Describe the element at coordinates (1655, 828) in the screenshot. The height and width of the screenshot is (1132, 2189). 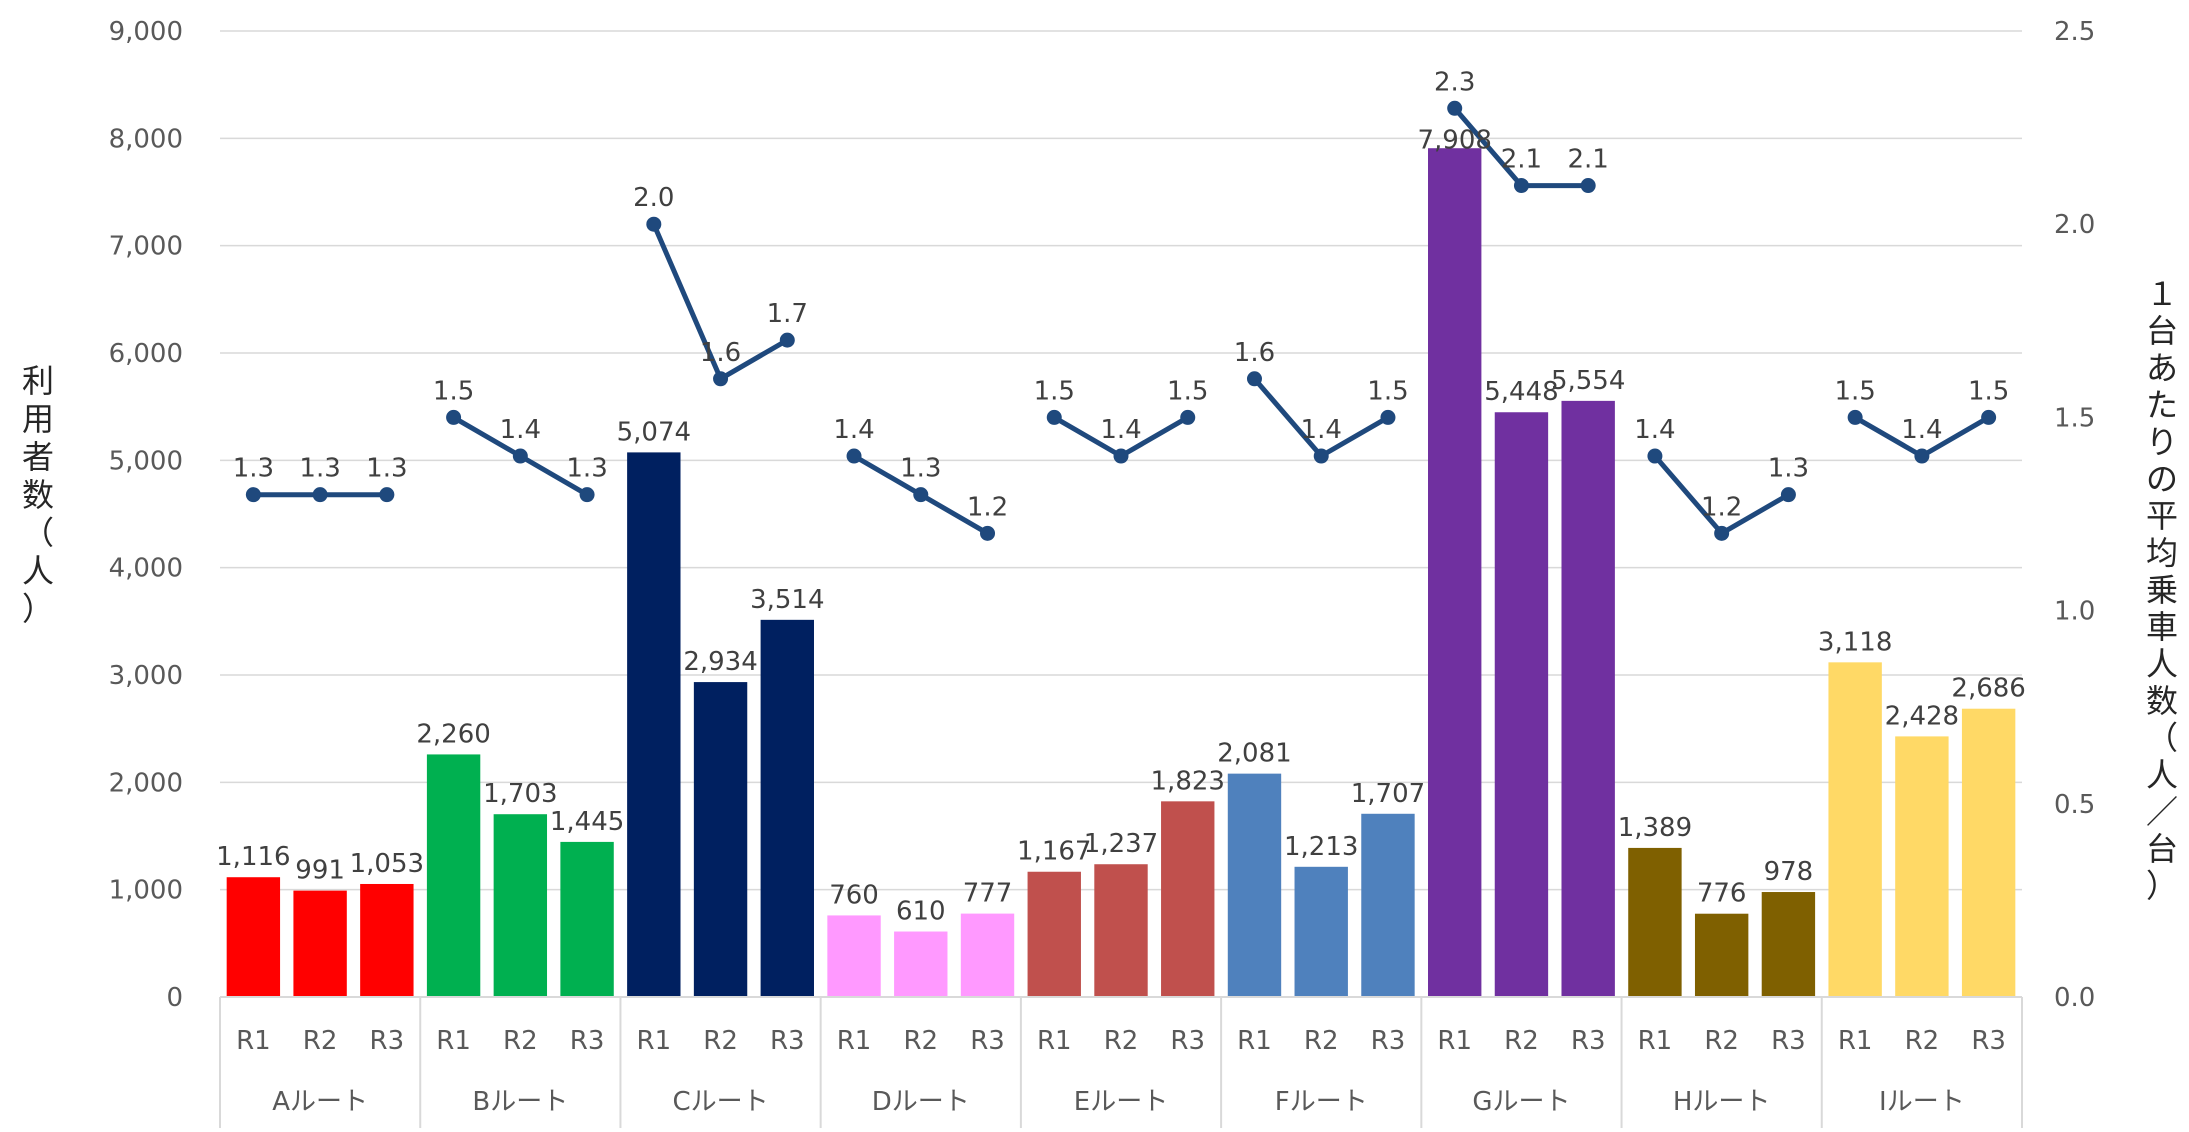
I see `bar-data-label: 1,389` at that location.